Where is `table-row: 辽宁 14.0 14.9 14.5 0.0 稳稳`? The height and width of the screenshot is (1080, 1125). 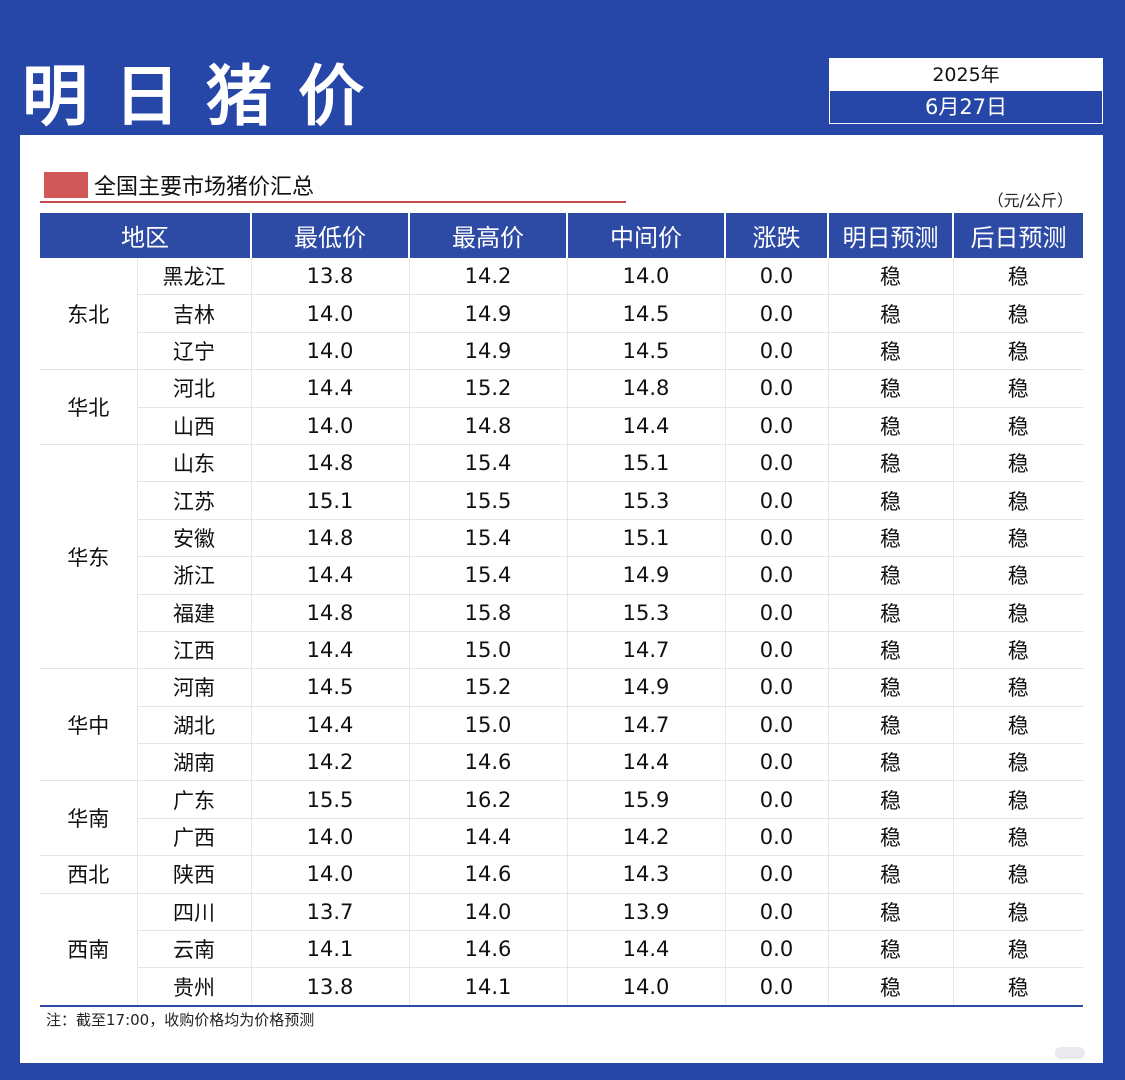 table-row: 辽宁 14.0 14.9 14.5 0.0 稳稳 is located at coordinates (561, 351).